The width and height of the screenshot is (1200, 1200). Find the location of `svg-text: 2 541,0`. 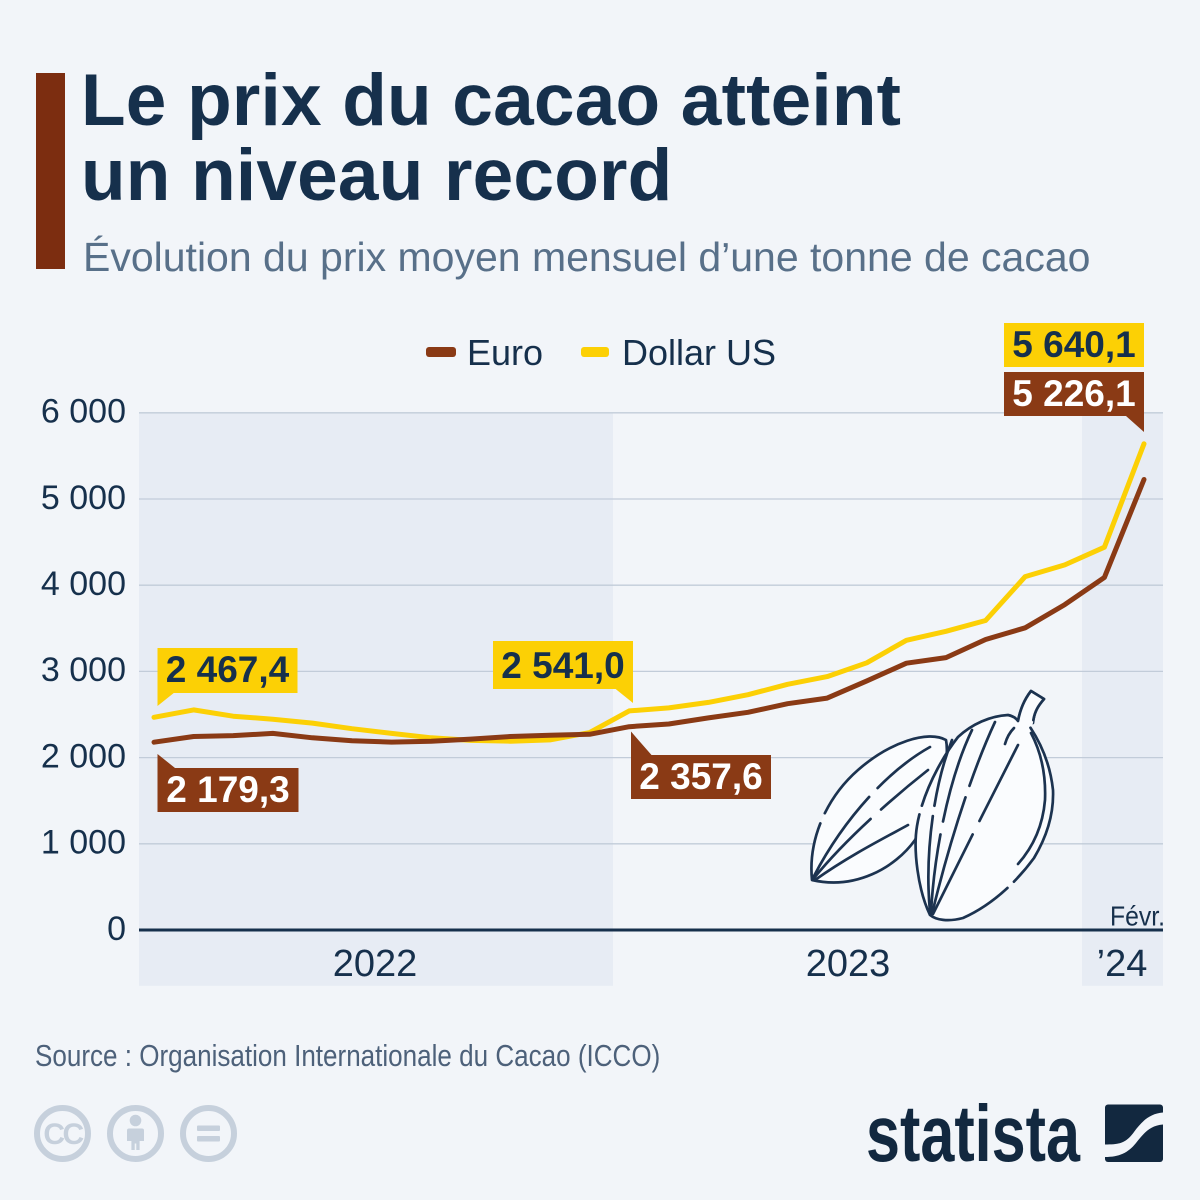

svg-text: 2 541,0 is located at coordinates (562, 665).